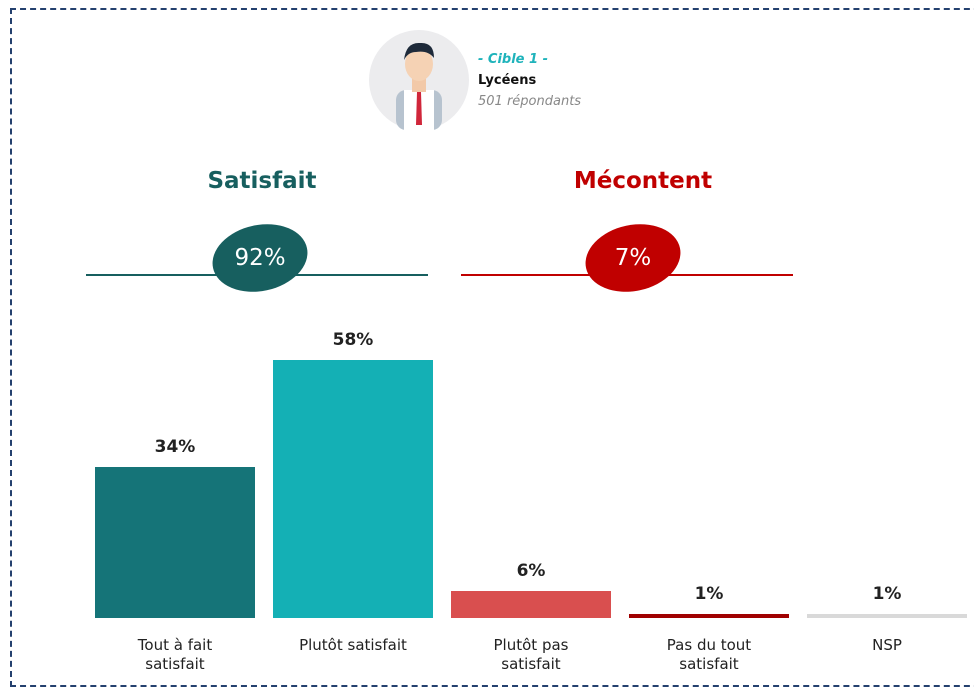  What do you see at coordinates (633, 258) in the screenshot?
I see `summary-value: 7%` at bounding box center [633, 258].